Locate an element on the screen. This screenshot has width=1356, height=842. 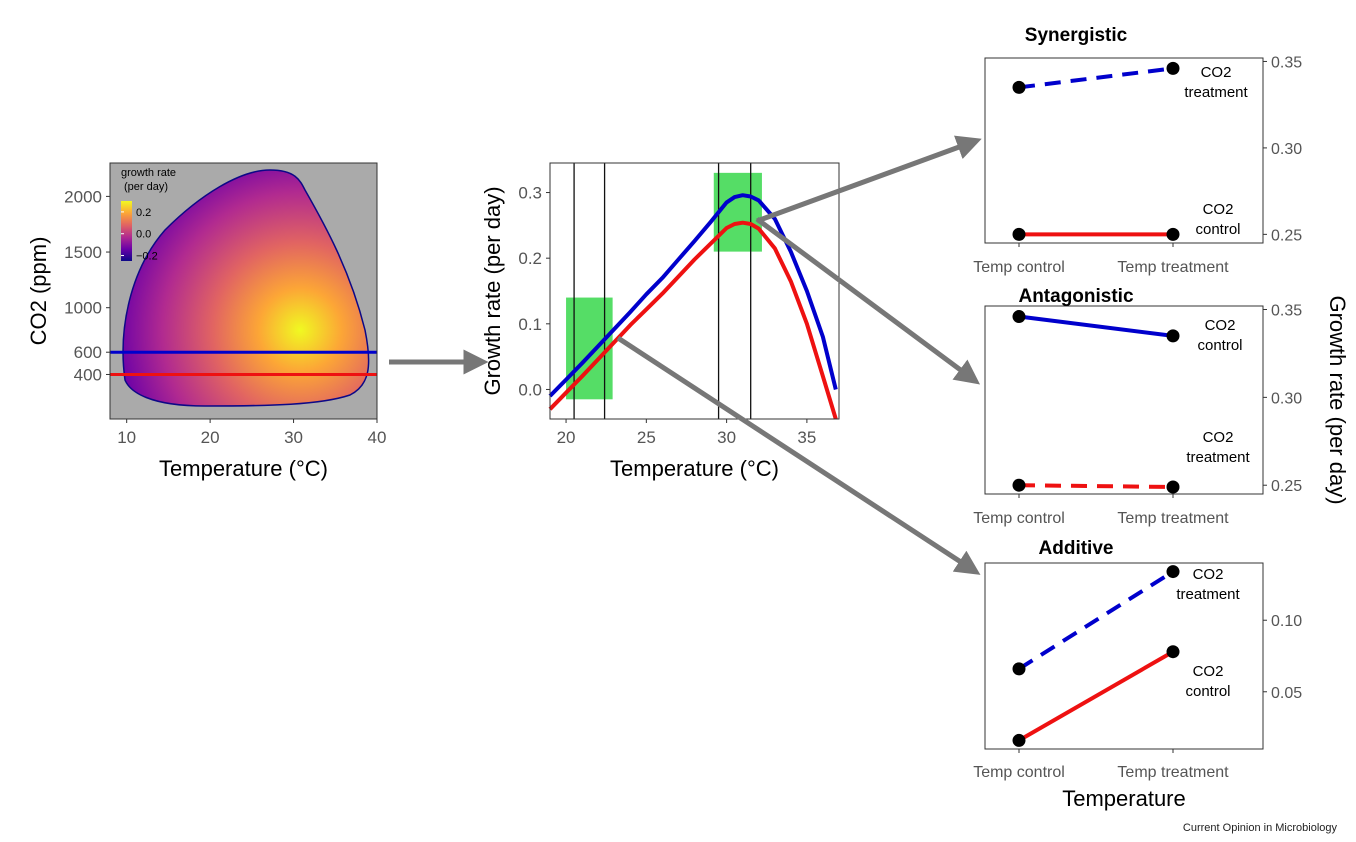
tpc-frame is located at coordinates (694, 291).